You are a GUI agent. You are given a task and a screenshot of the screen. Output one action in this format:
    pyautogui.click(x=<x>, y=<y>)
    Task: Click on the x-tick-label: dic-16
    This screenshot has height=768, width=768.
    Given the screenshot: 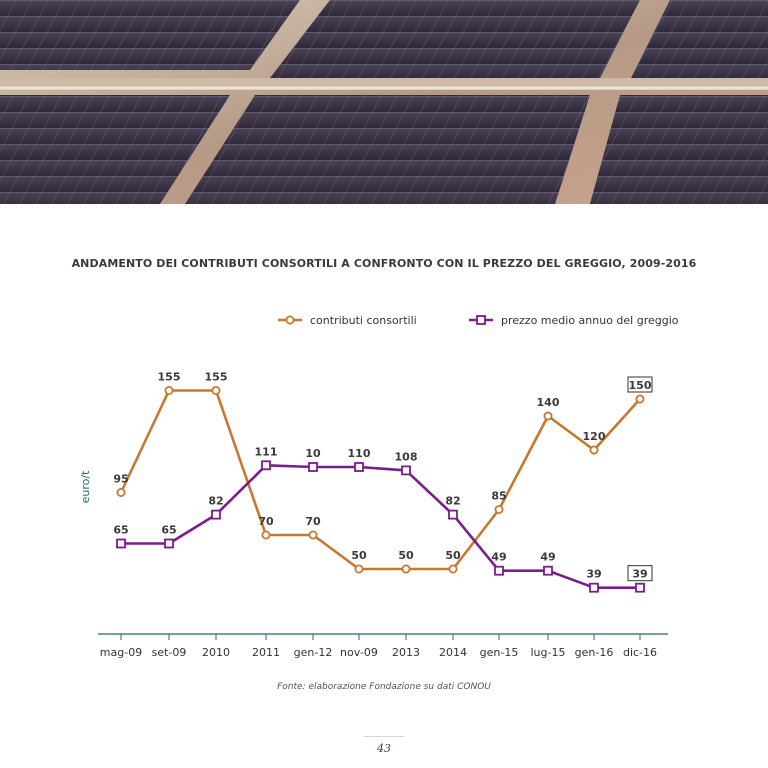 What is the action you would take?
    pyautogui.click(x=640, y=652)
    